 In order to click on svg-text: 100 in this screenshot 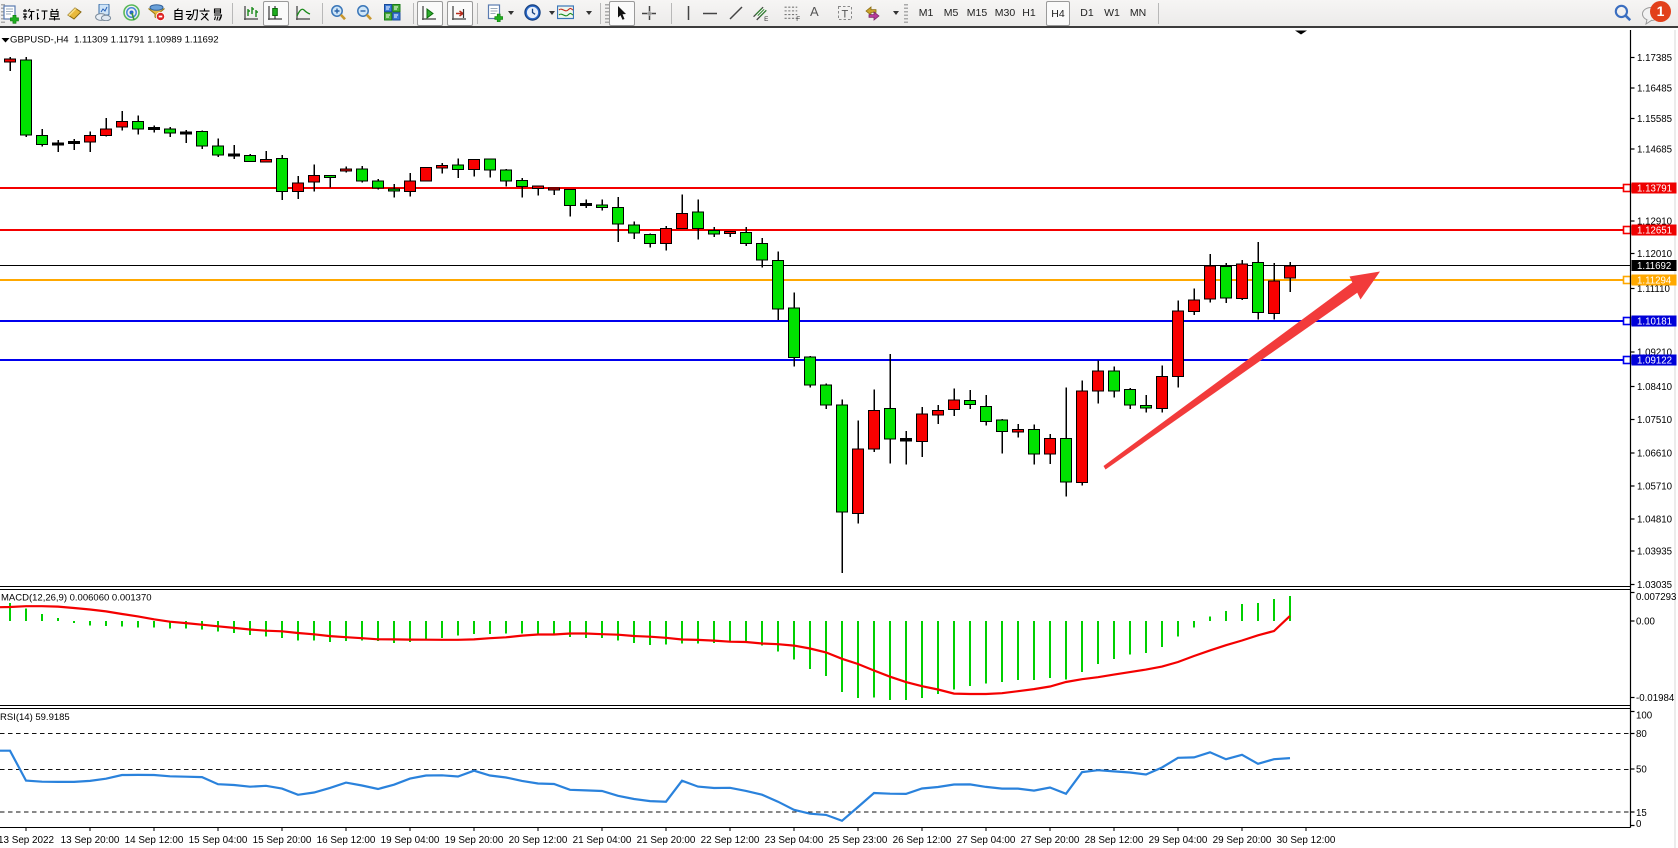, I will do `click(1644, 715)`.